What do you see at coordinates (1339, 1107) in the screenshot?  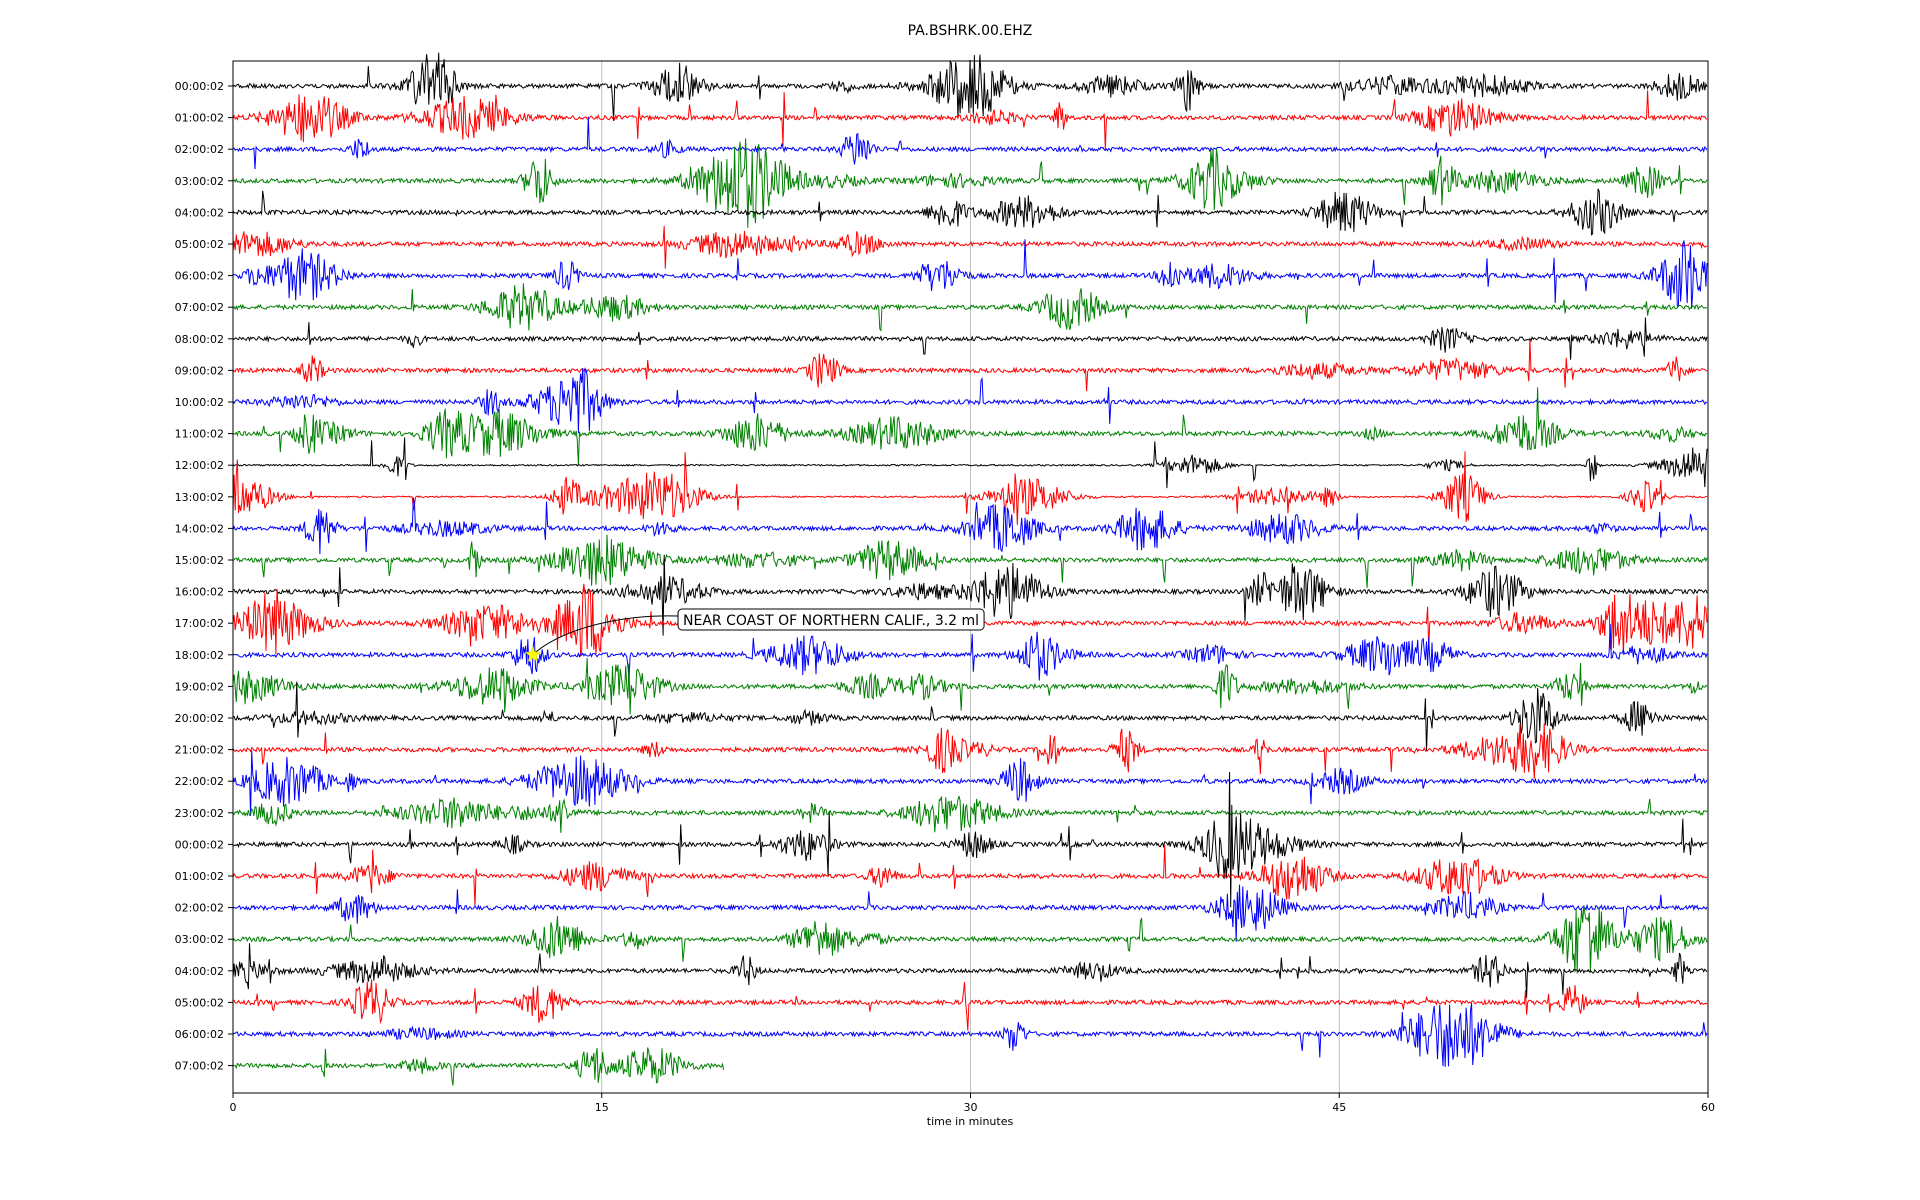 I see `x-tick-label: 45` at bounding box center [1339, 1107].